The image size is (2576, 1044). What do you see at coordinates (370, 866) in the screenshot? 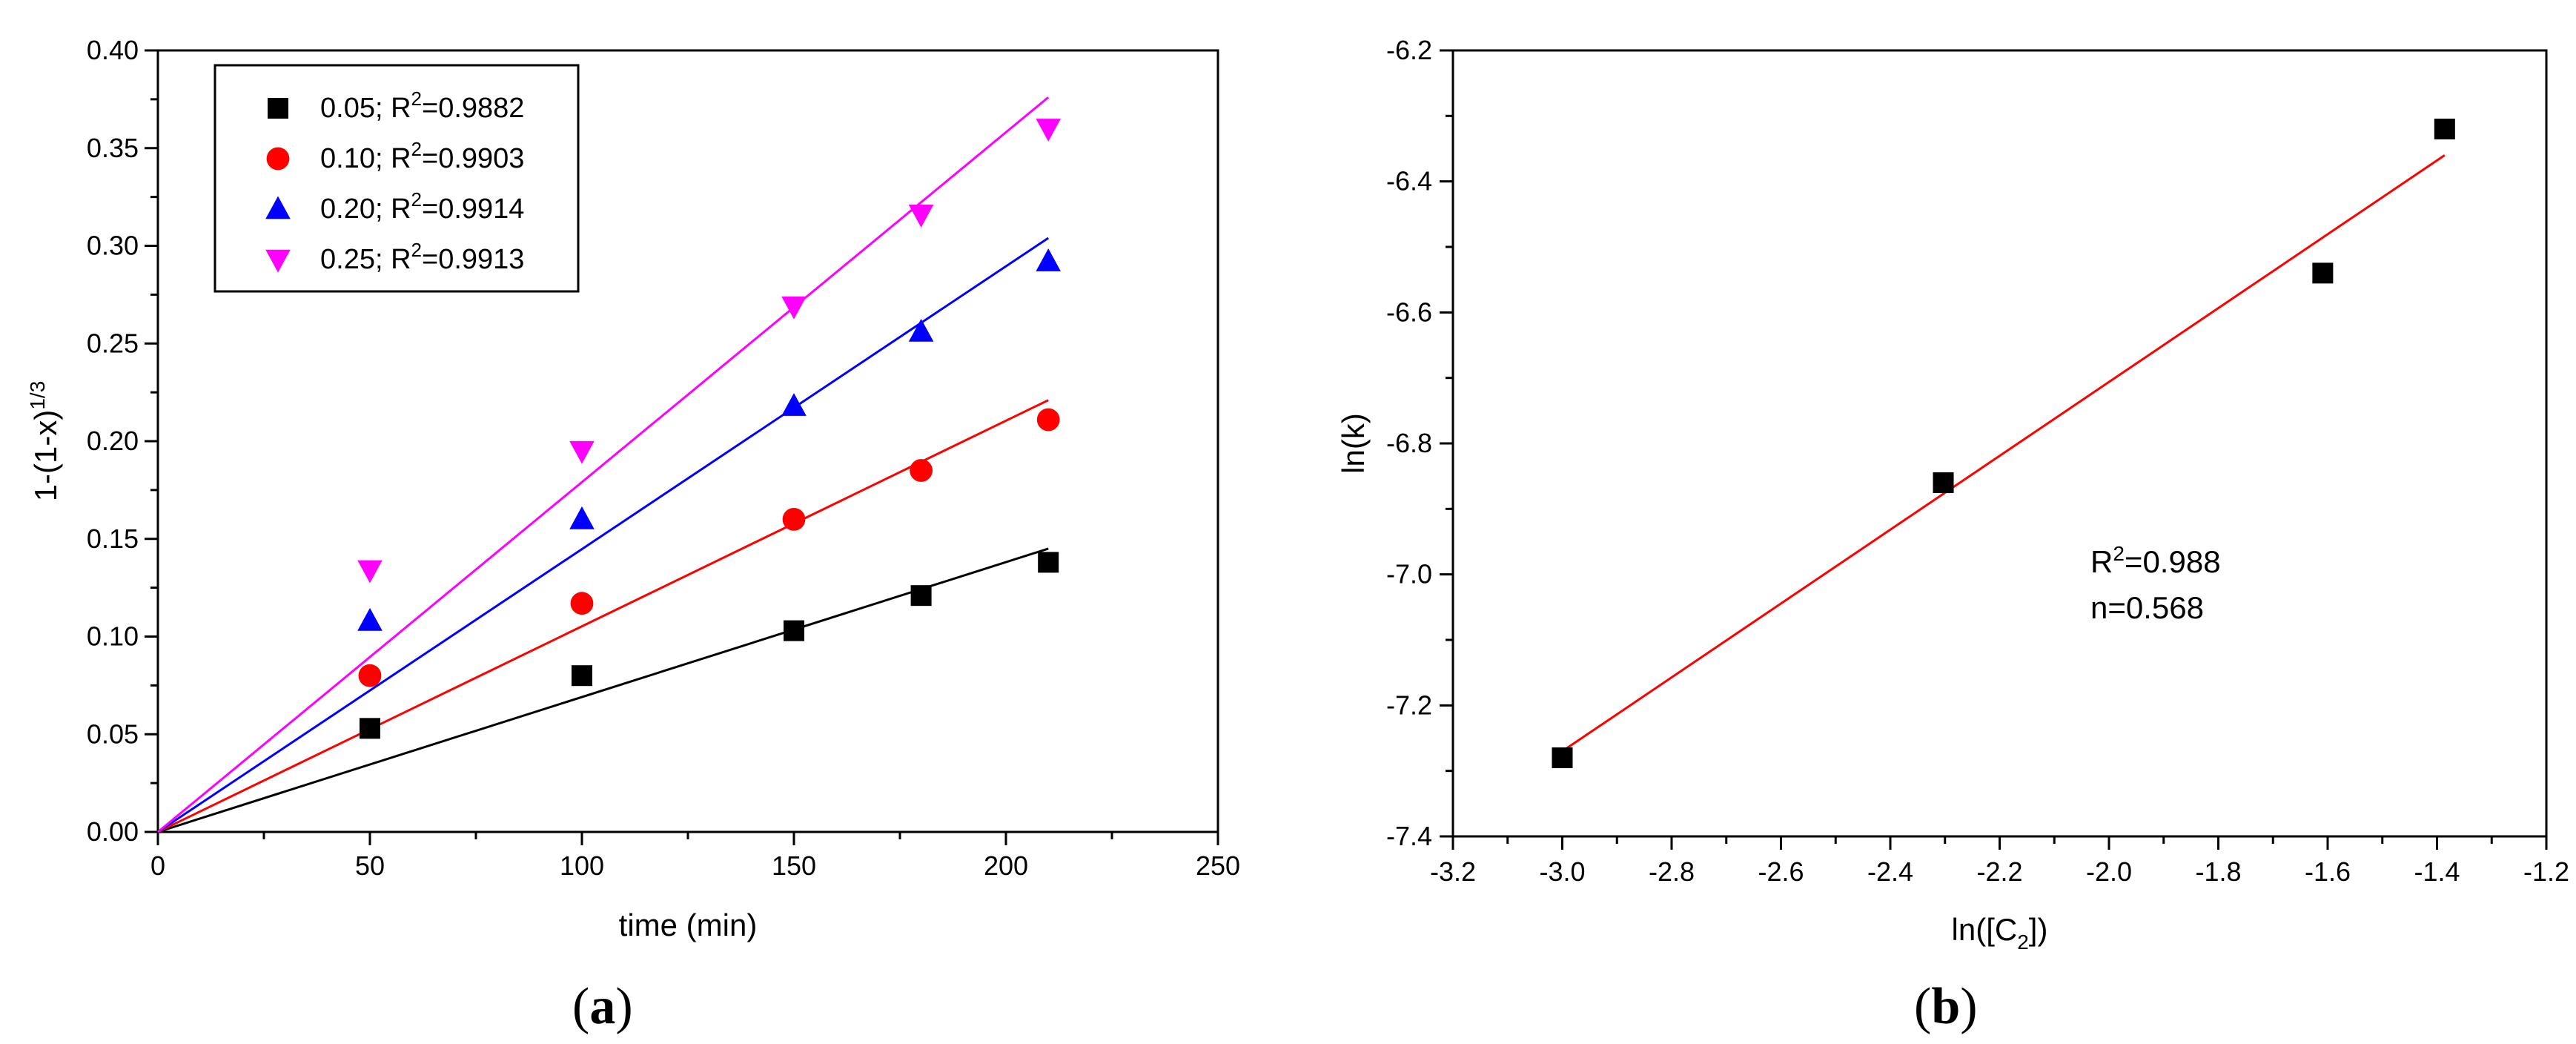
I see `x-tick-label-a: 50` at bounding box center [370, 866].